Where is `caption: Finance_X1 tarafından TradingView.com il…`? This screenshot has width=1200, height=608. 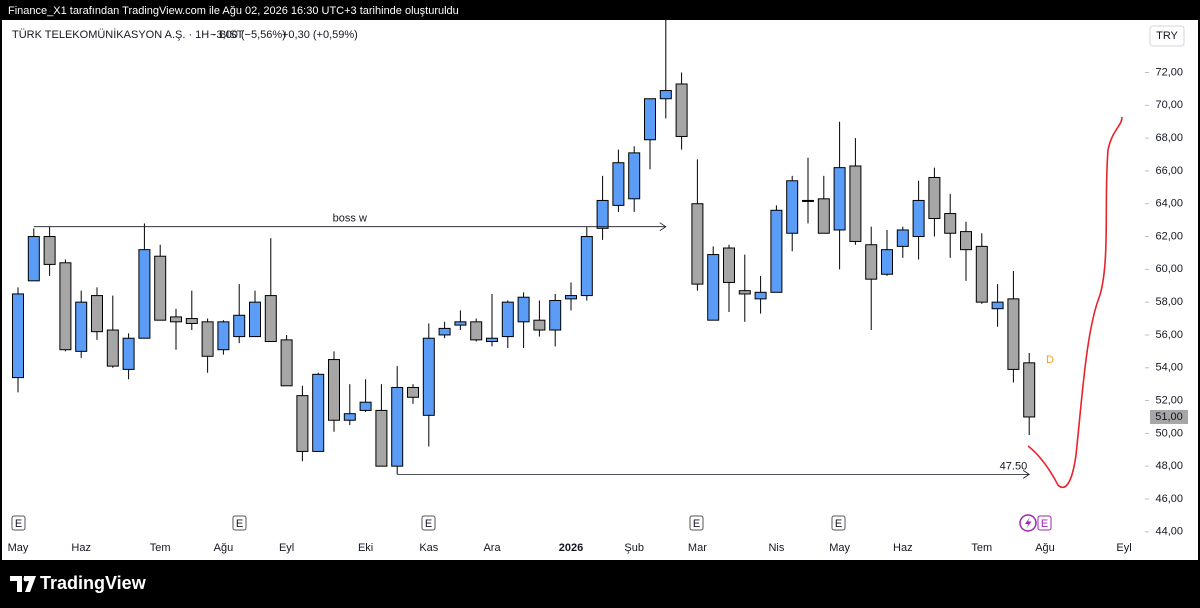 caption: Finance_X1 tarafından TradingView.com il… is located at coordinates (233, 11).